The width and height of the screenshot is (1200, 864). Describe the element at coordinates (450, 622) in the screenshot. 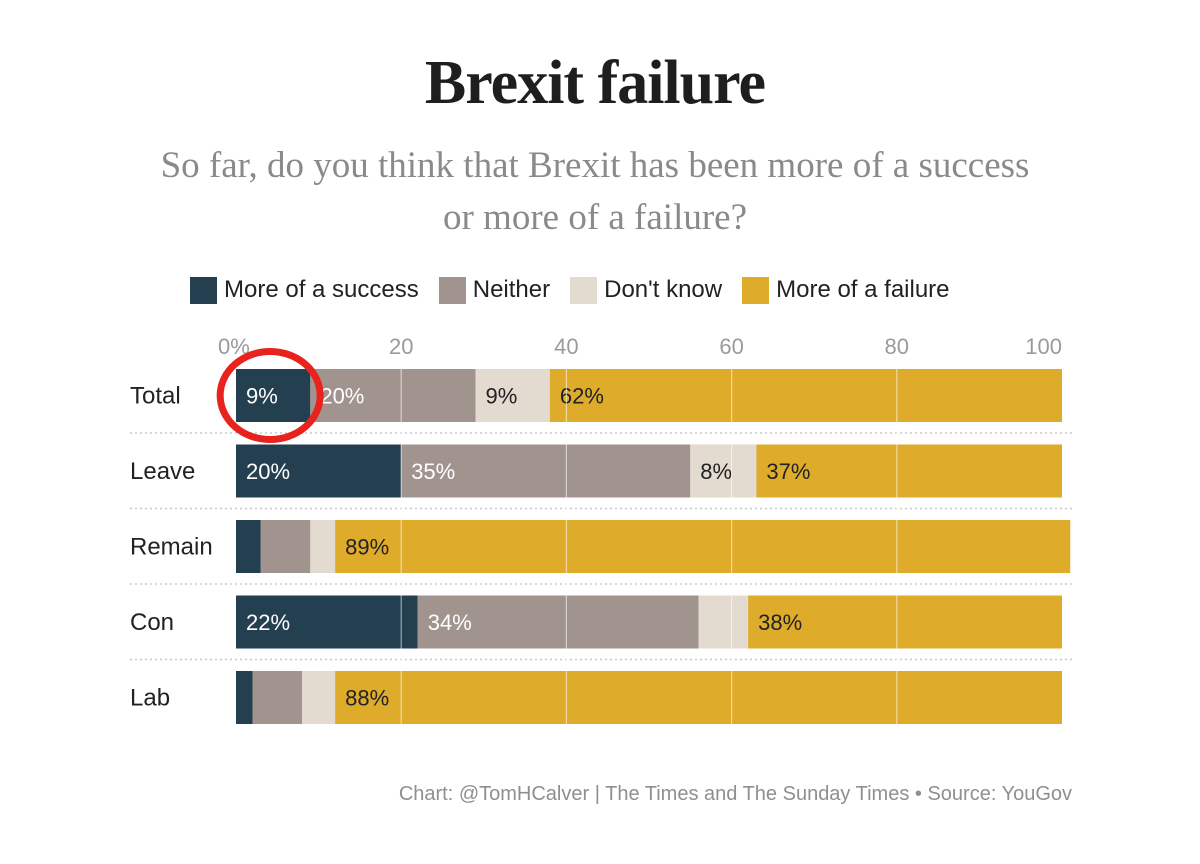

I see `data-label: 34%` at that location.